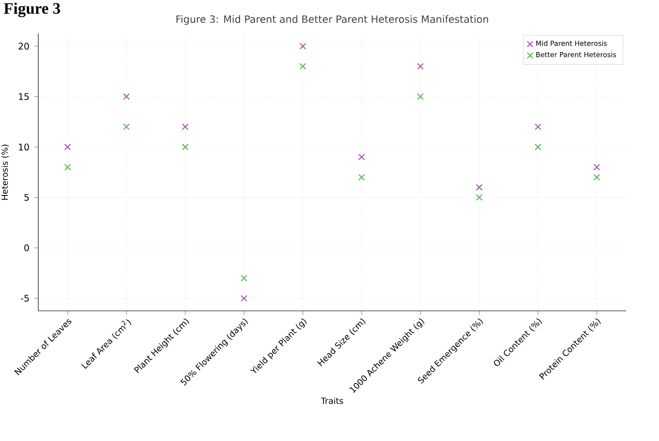 The width and height of the screenshot is (659, 441). What do you see at coordinates (332, 20) in the screenshot?
I see `chart-title: Figure 3: Mid Parent and Better Parent Heterosis Manifestation` at bounding box center [332, 20].